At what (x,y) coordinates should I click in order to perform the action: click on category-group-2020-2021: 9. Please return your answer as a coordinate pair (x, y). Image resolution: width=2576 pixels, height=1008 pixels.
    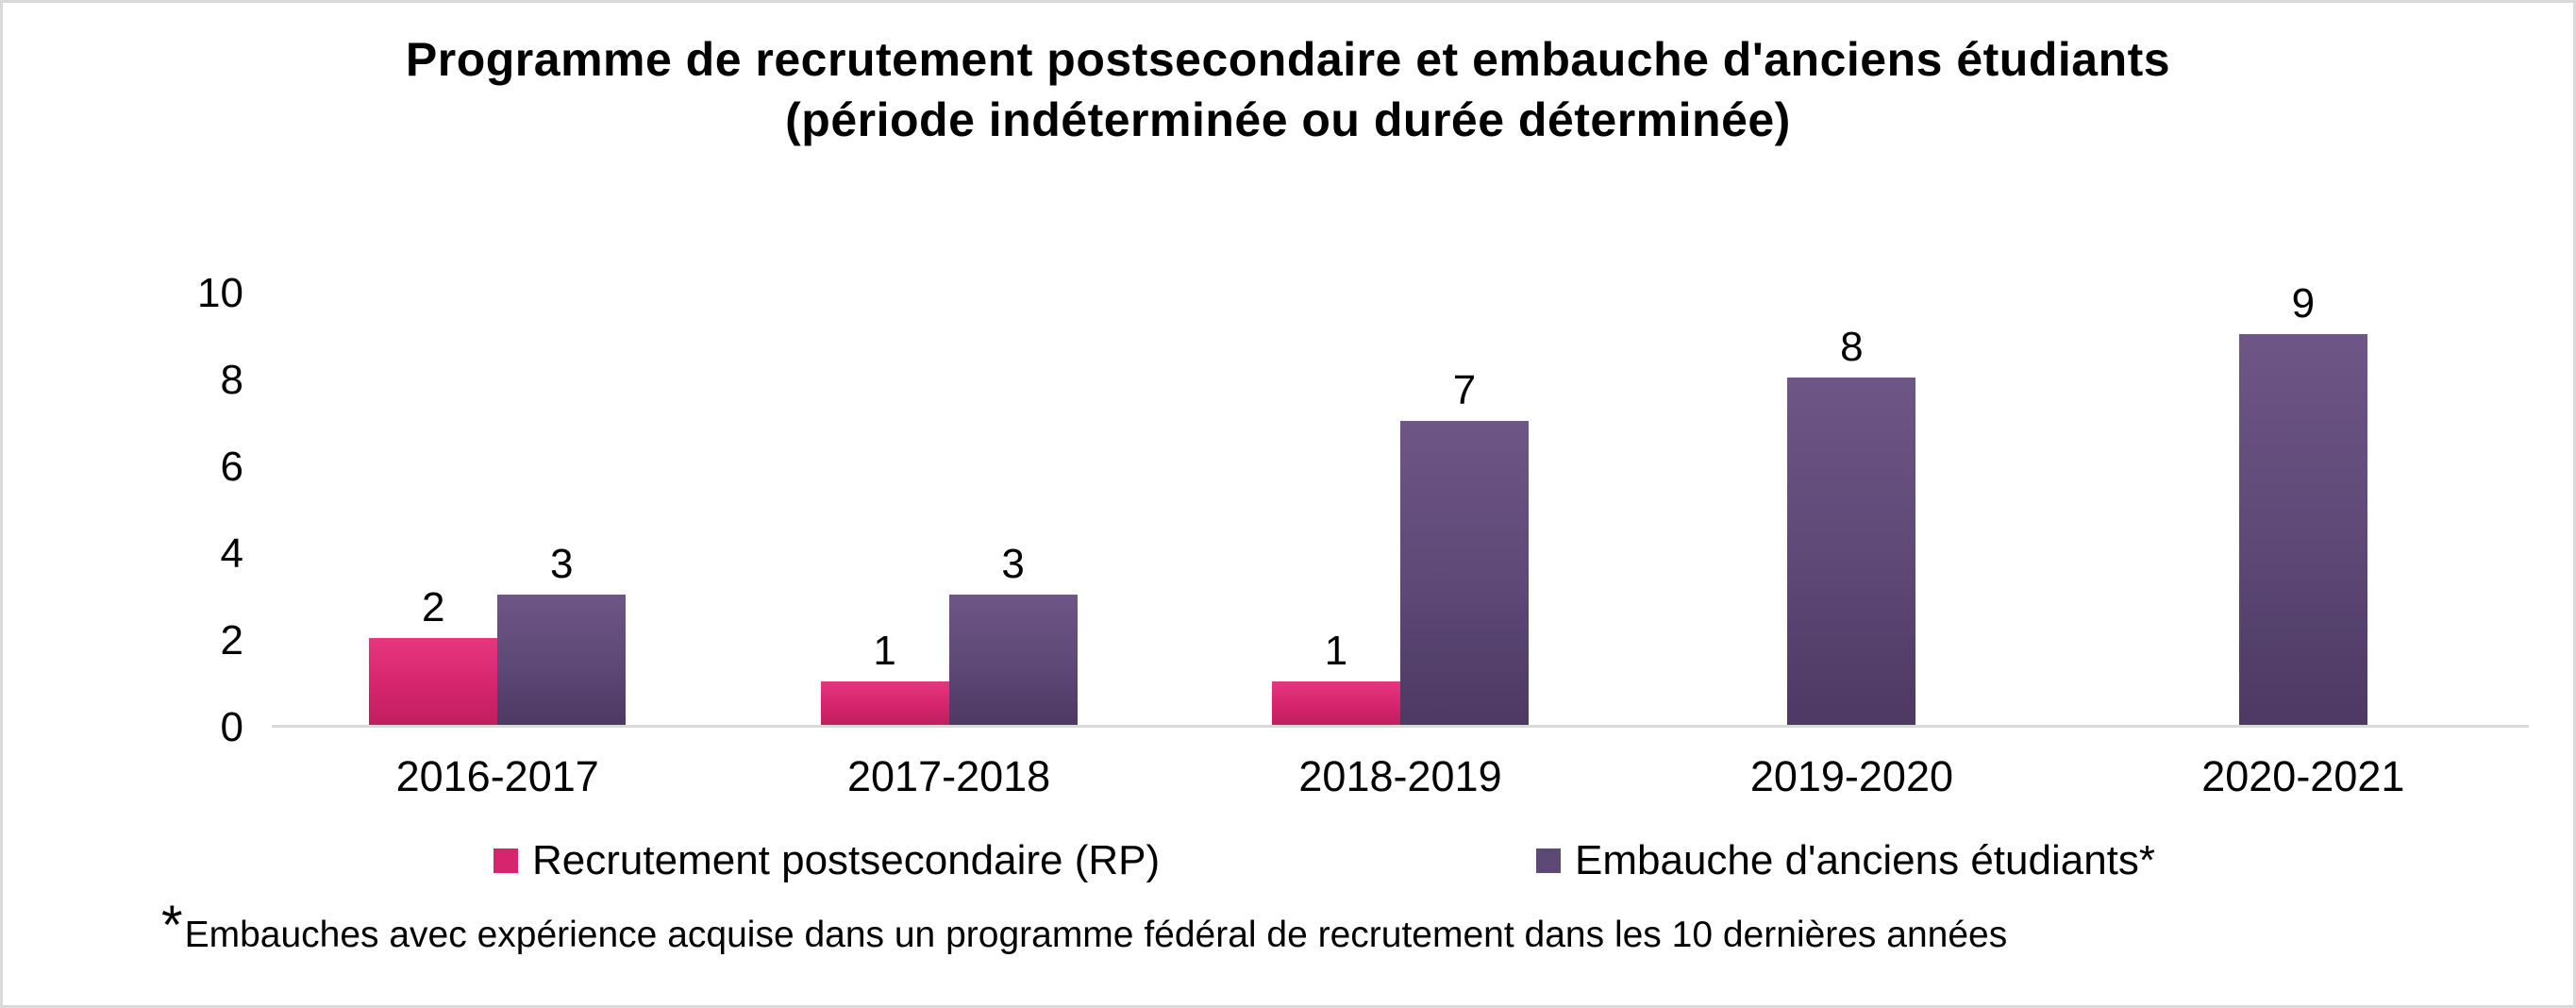
    Looking at the image, I should click on (2303, 503).